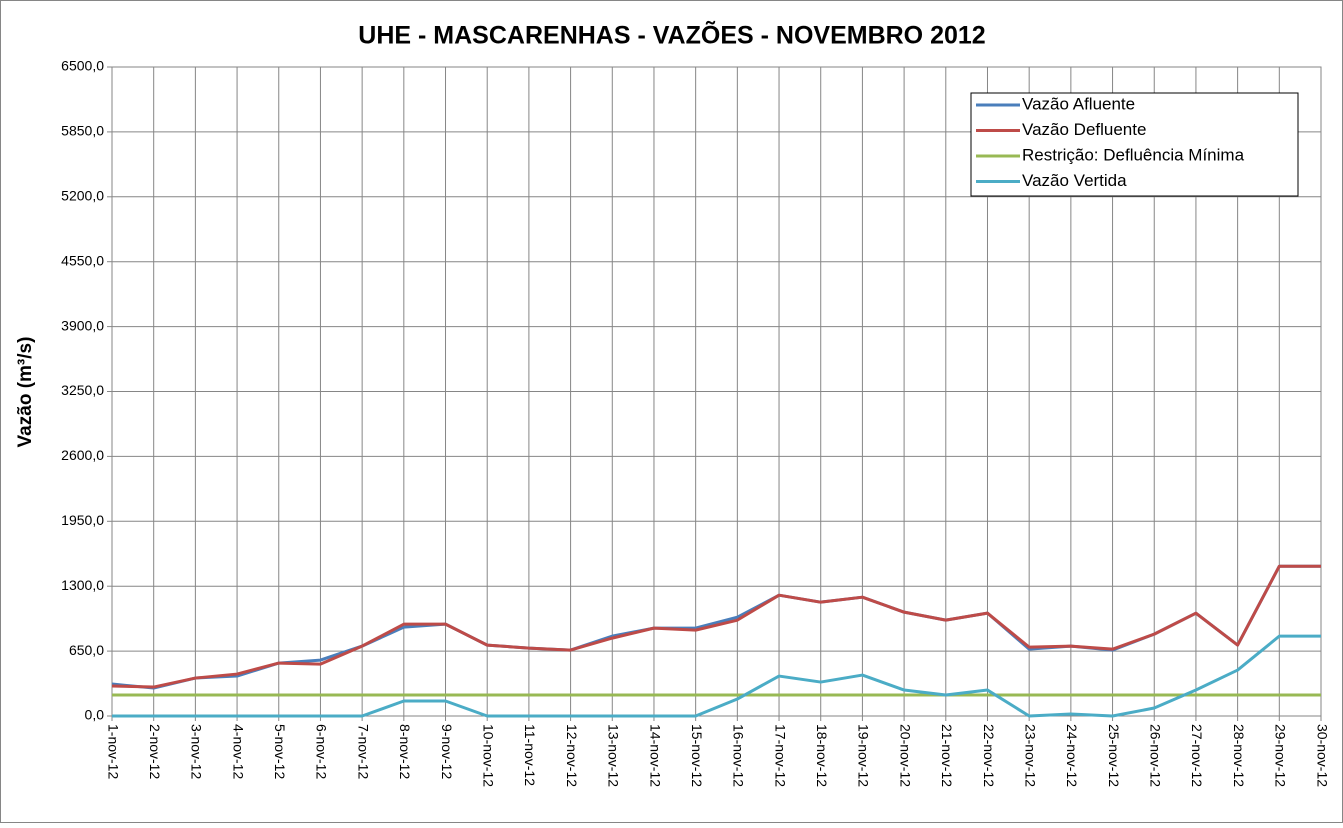 This screenshot has height=828, width=1343. Describe the element at coordinates (82, 325) in the screenshot. I see `y-tick-label: 3900,0` at that location.